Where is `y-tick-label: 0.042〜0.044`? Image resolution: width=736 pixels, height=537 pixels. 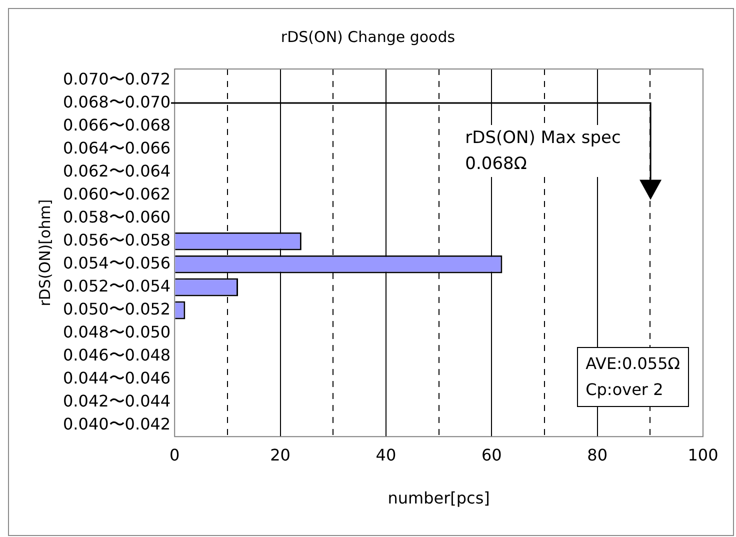 y-tick-label: 0.042〜0.044 is located at coordinates (117, 400).